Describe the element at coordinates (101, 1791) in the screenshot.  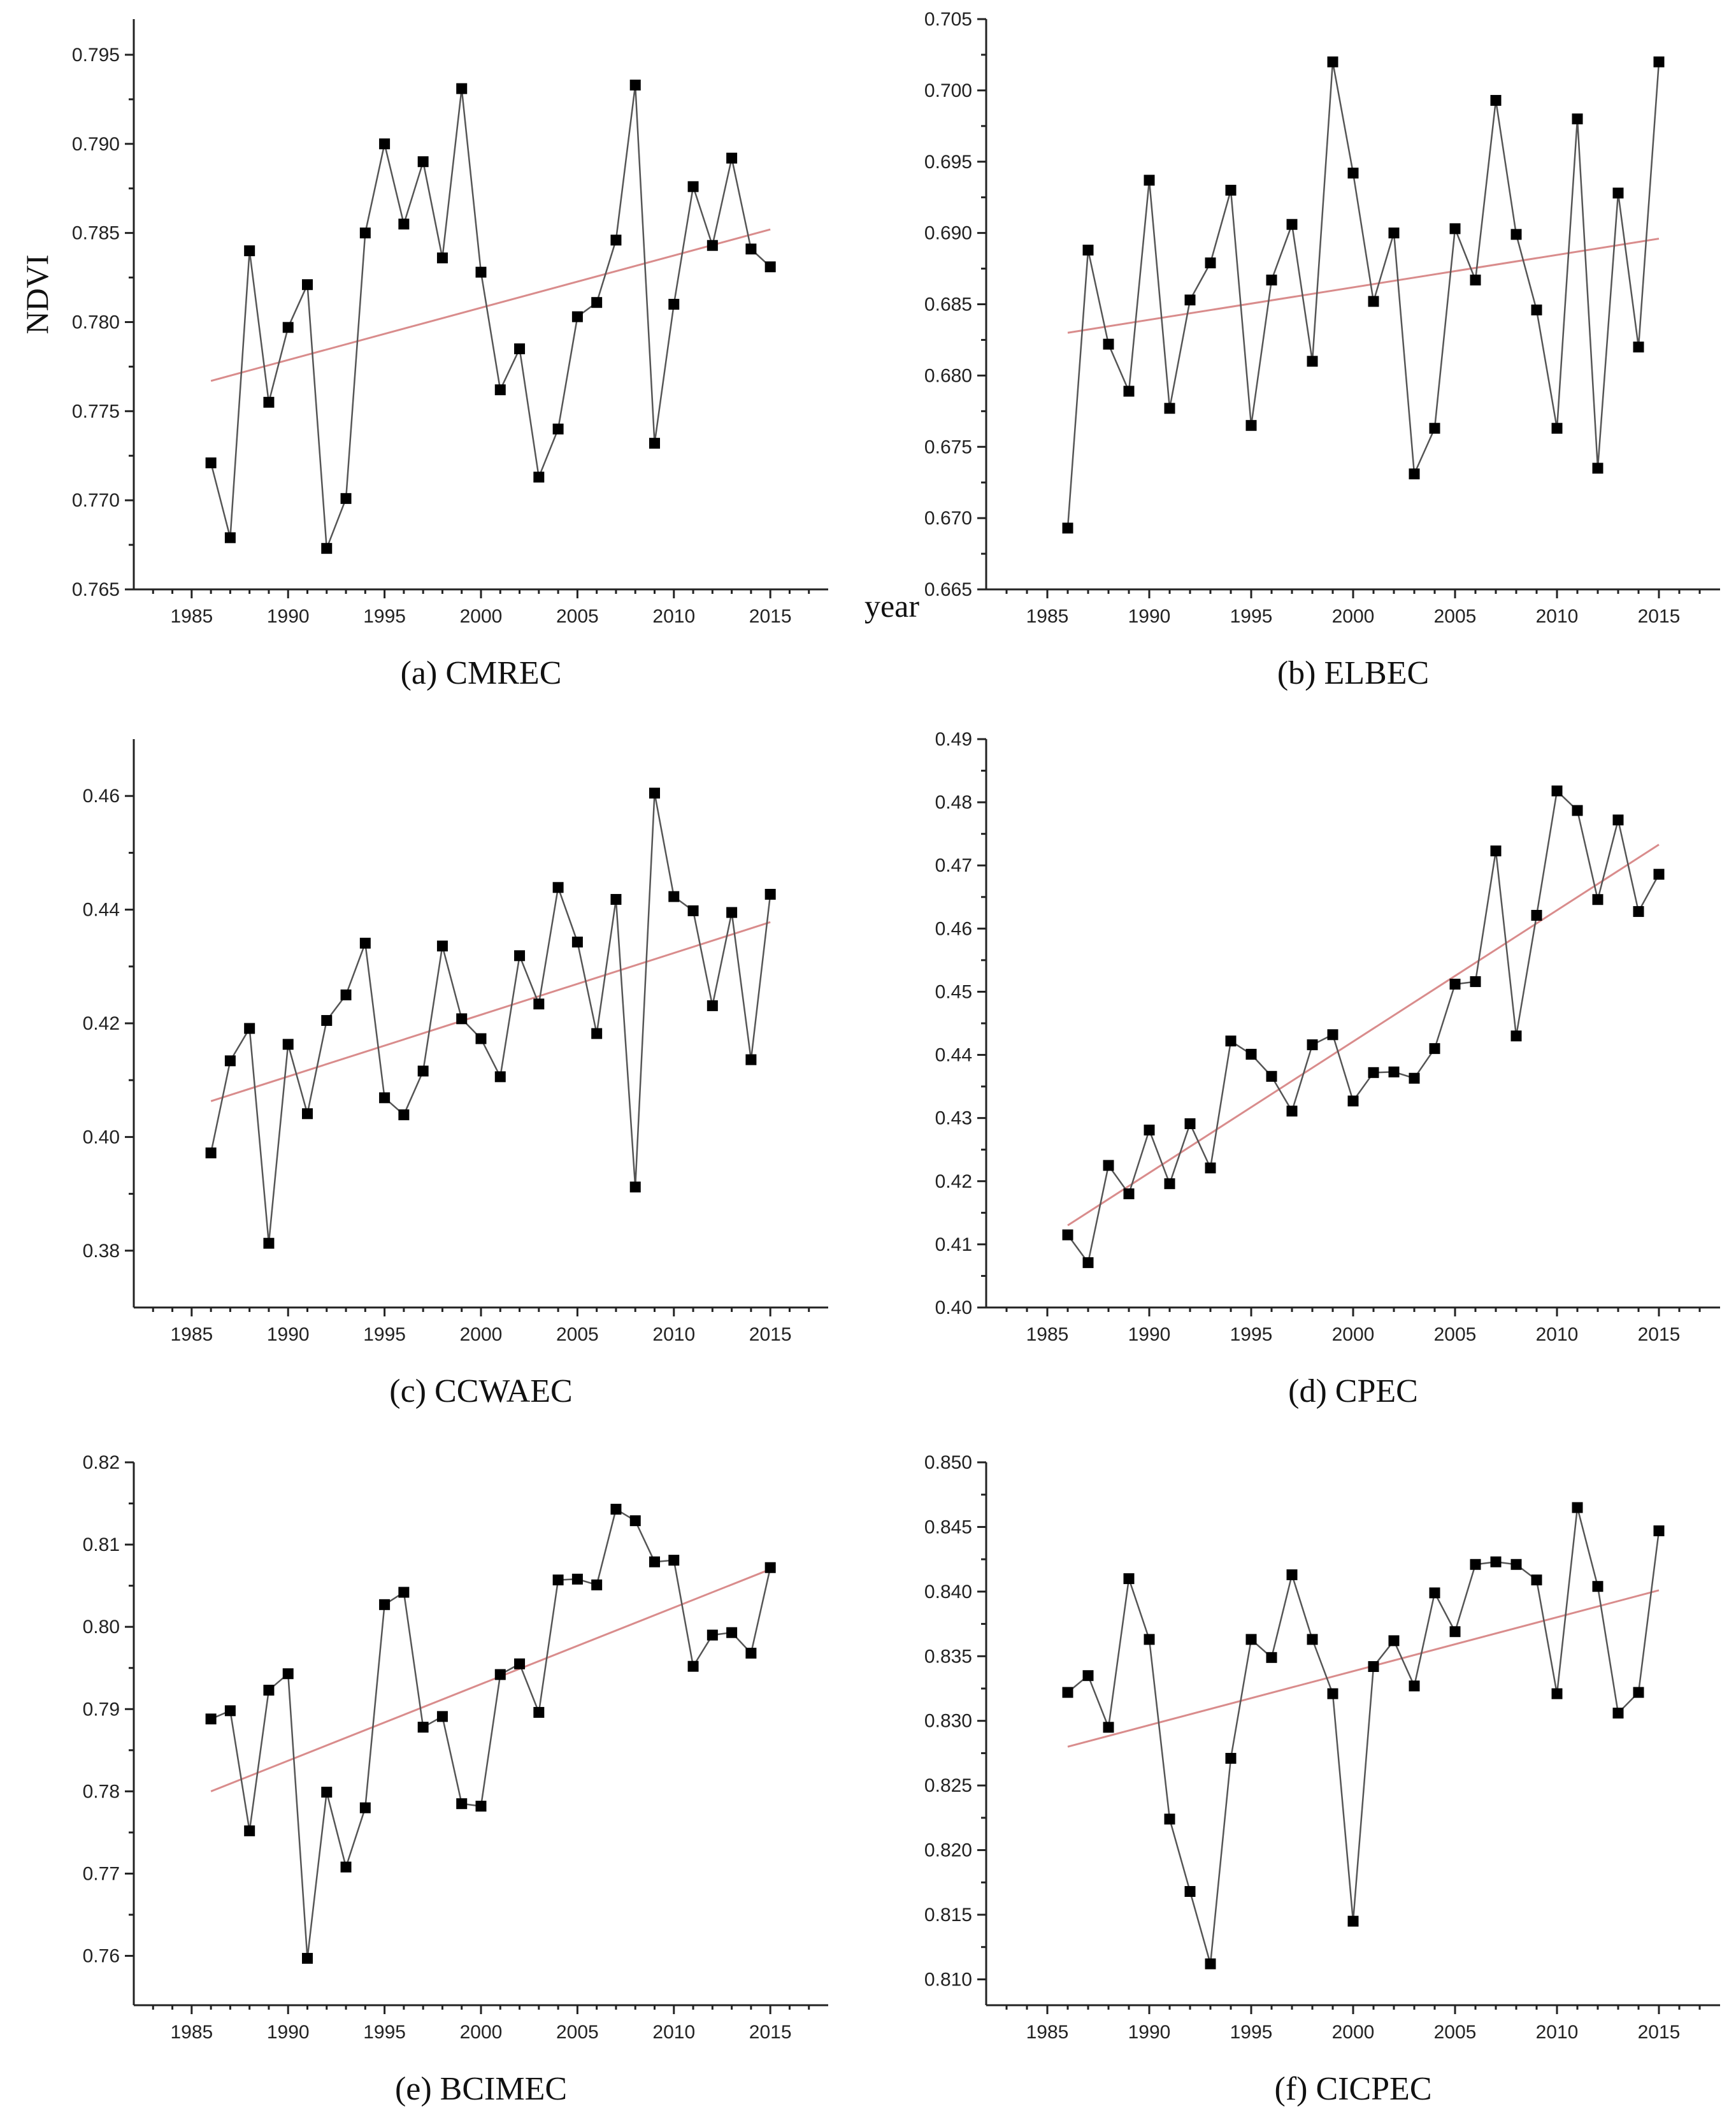
I see `y-tick-label: 0.78` at that location.